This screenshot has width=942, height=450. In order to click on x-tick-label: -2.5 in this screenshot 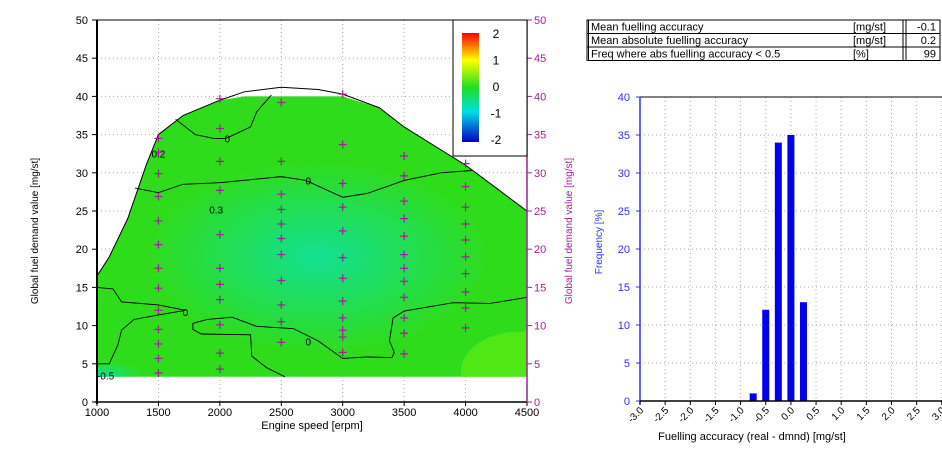, I will do `click(661, 415)`.